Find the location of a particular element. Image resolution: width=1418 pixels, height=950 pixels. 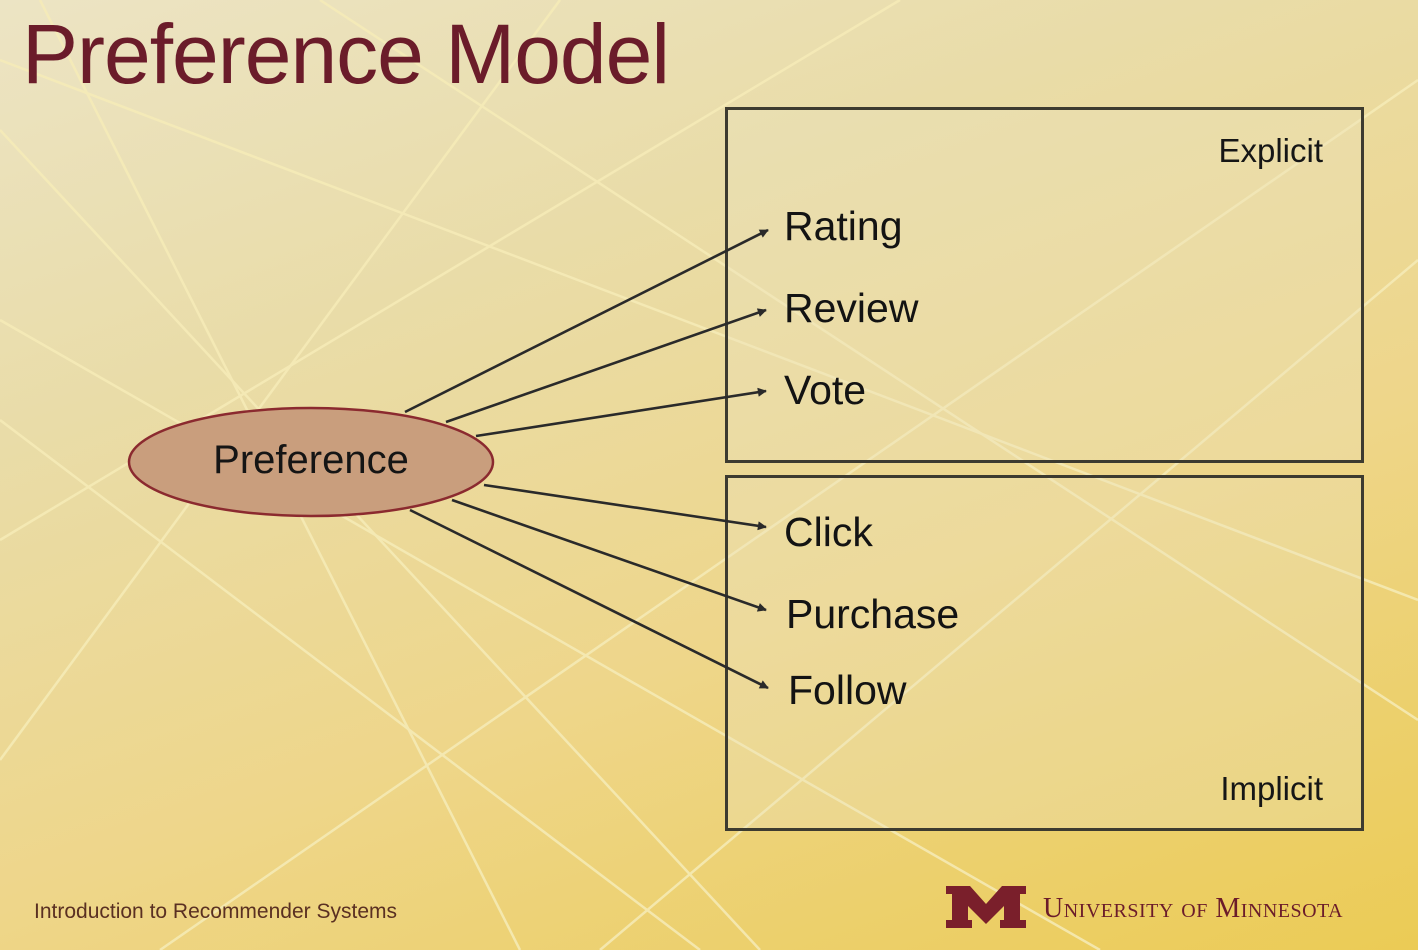

arrow-to-rating is located at coordinates (586, 321).